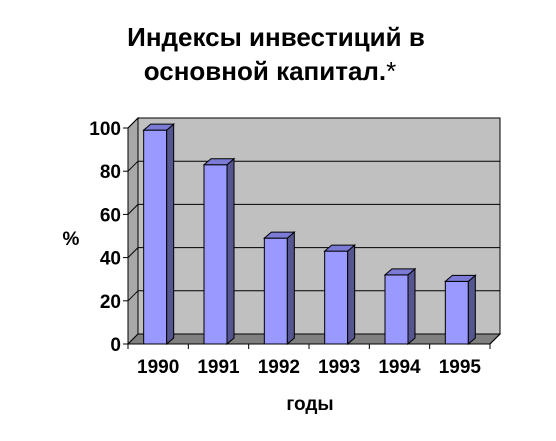 The width and height of the screenshot is (556, 441). I want to click on x-tick-label: 1990, so click(158, 367).